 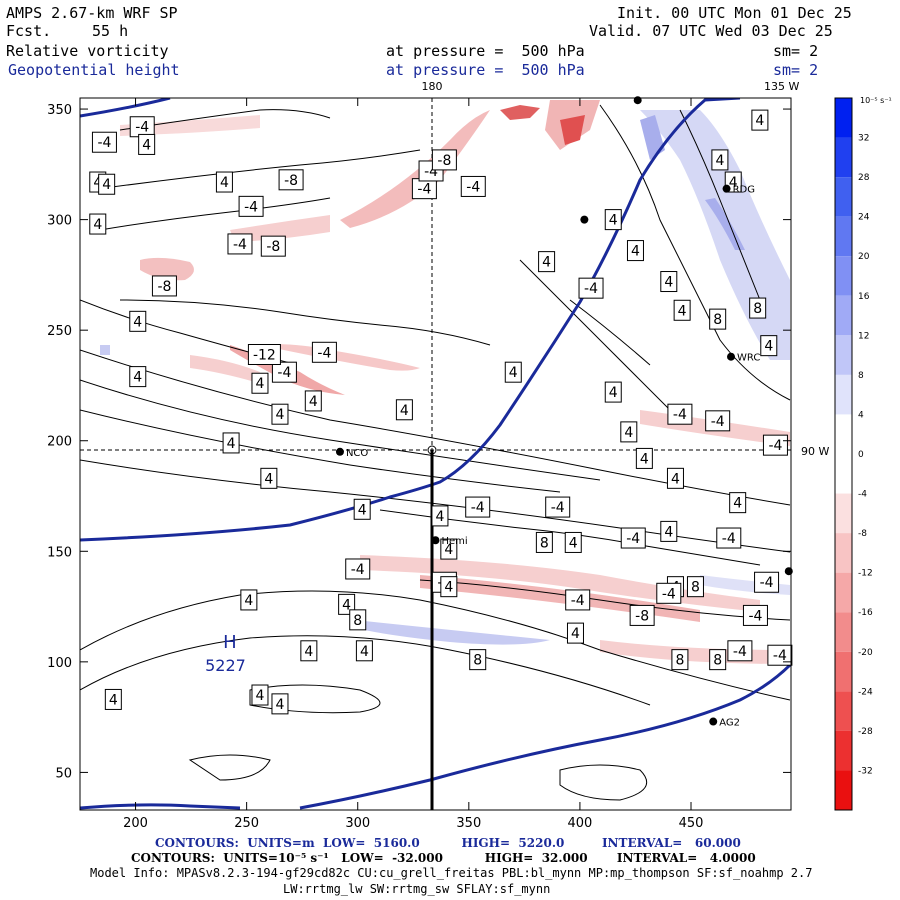 I want to click on x-tick-label: 300, so click(x=357, y=823).